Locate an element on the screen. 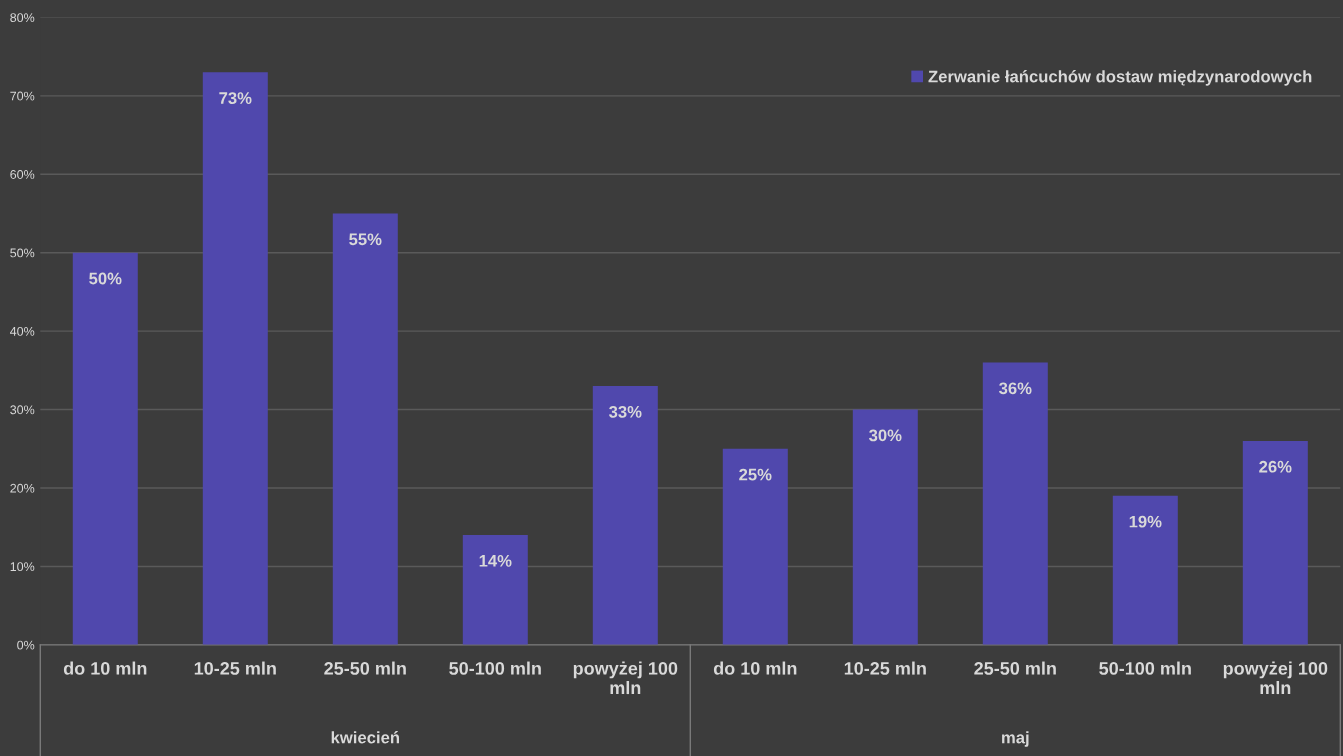 The image size is (1343, 756). data-label: 19% is located at coordinates (1145, 521).